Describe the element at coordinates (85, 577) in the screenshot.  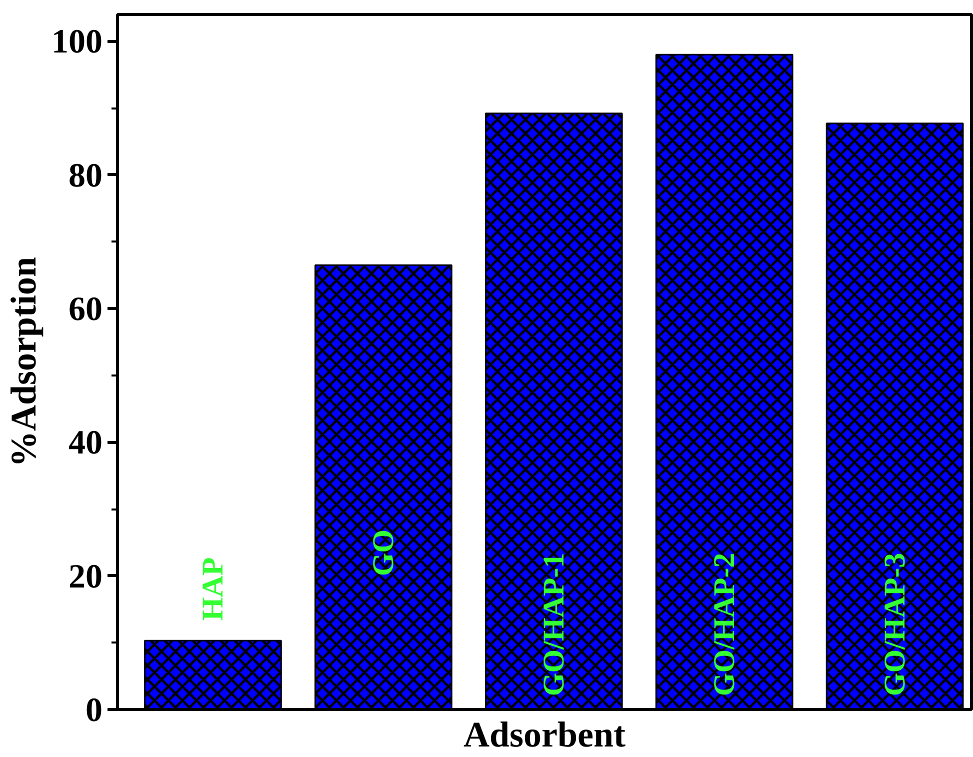
I see `y-tick-label: 20` at that location.